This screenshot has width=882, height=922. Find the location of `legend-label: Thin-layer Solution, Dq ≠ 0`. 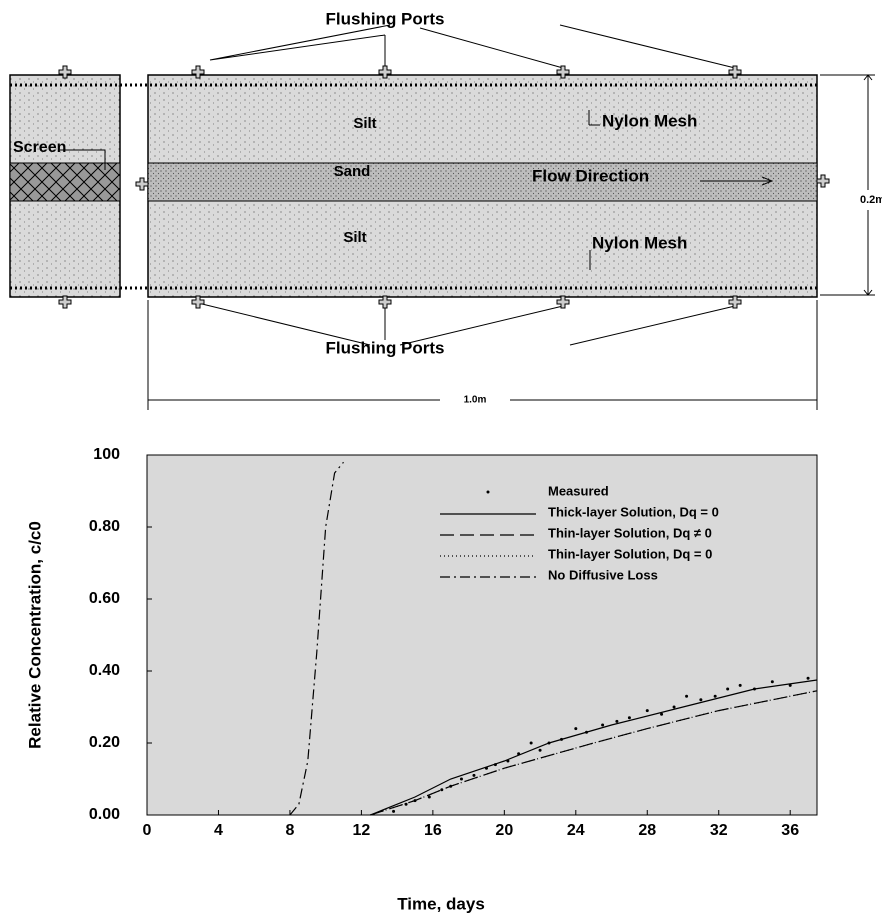

legend-label: Thin-layer Solution, Dq ≠ 0 is located at coordinates (630, 532).